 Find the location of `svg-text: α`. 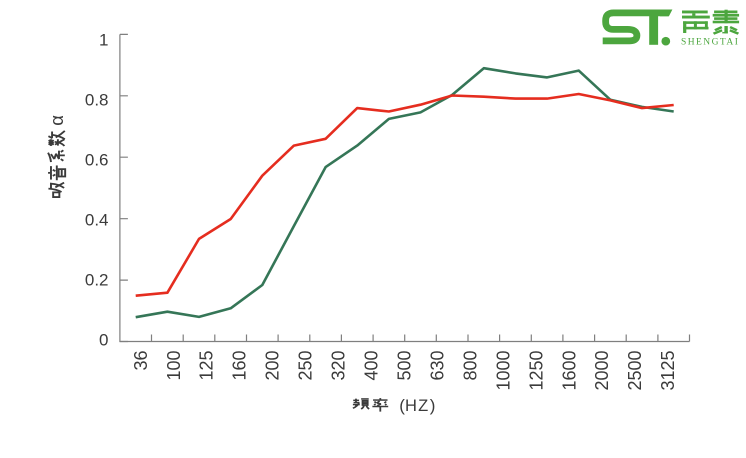

svg-text: α is located at coordinates (56, 120).